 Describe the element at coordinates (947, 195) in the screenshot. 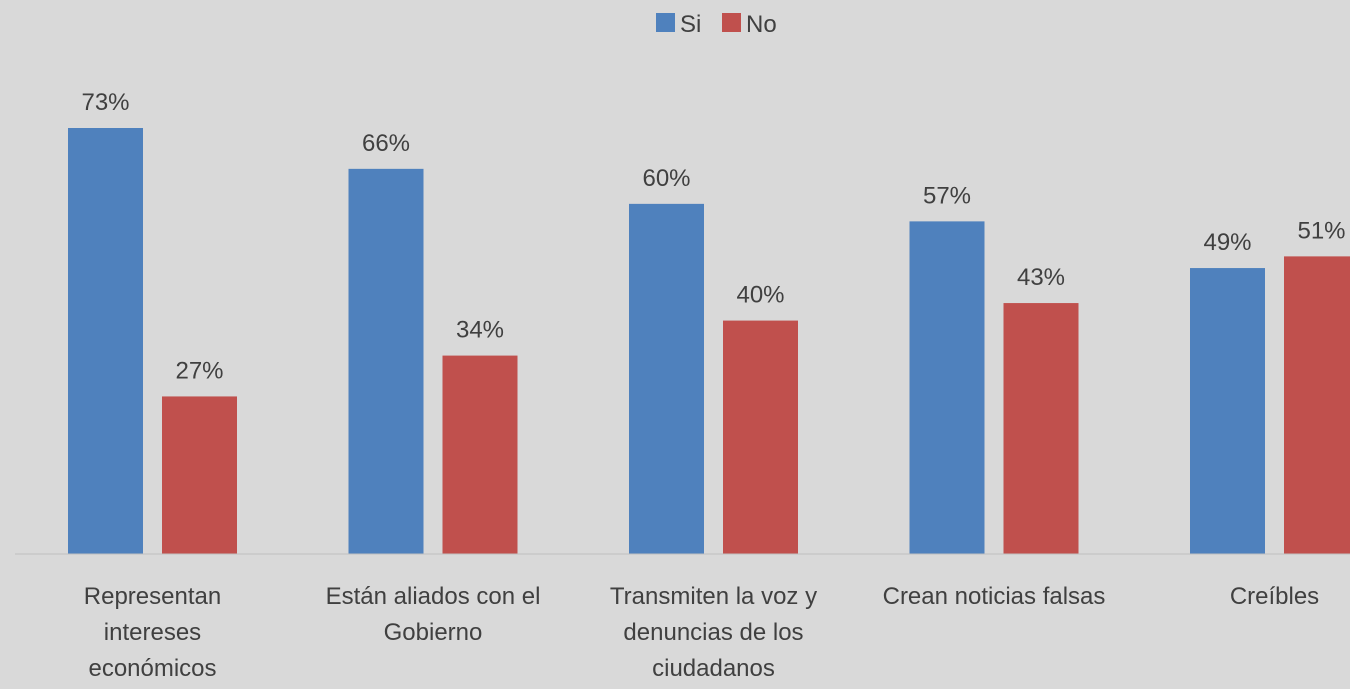

I see `data-label-si-3: 57%` at that location.